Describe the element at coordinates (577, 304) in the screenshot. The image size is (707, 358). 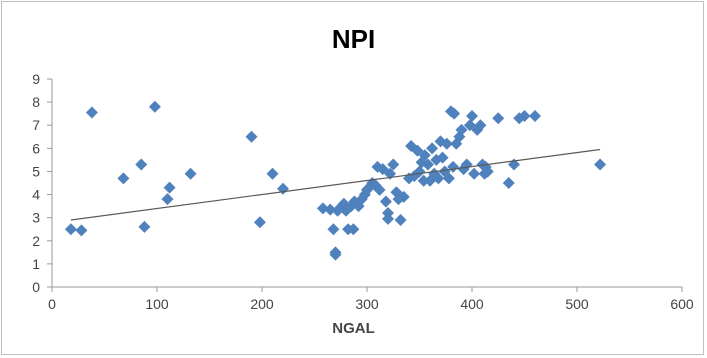
I see `x-tick-label: 500` at that location.